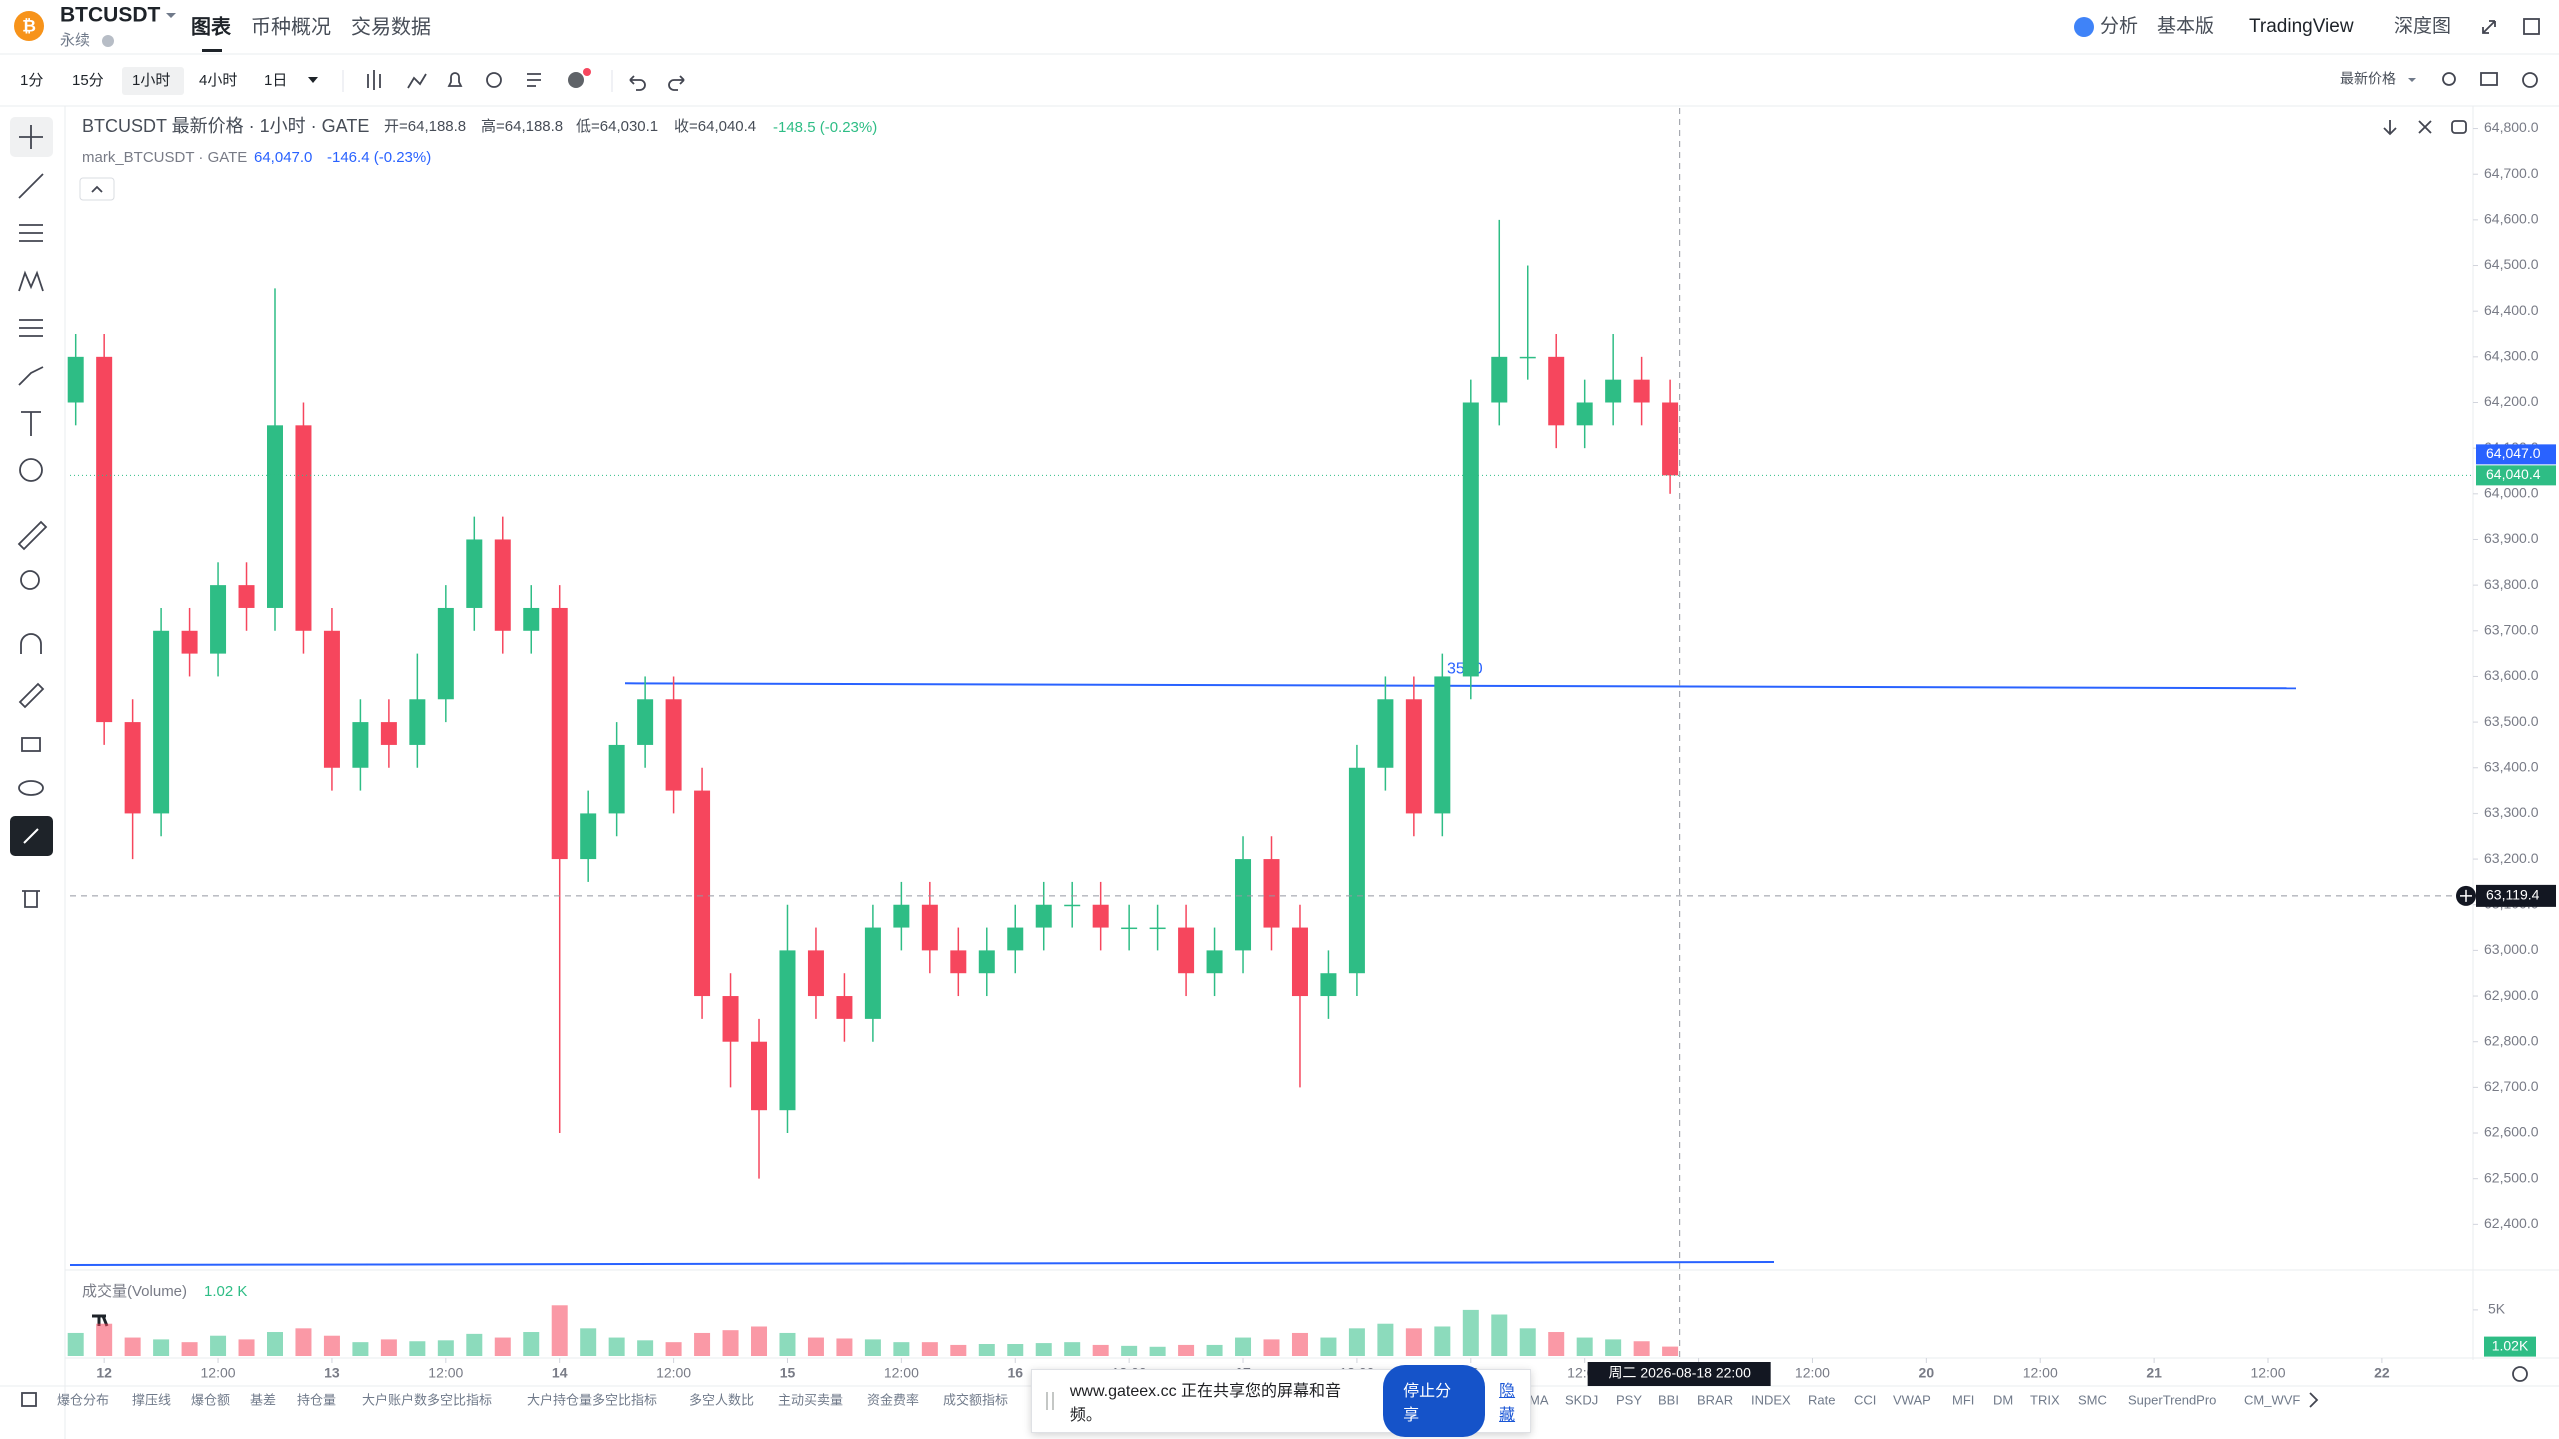 The width and height of the screenshot is (2559, 1439). Describe the element at coordinates (2511, 538) in the screenshot. I see `y-tick-label: 63,900.0` at that location.